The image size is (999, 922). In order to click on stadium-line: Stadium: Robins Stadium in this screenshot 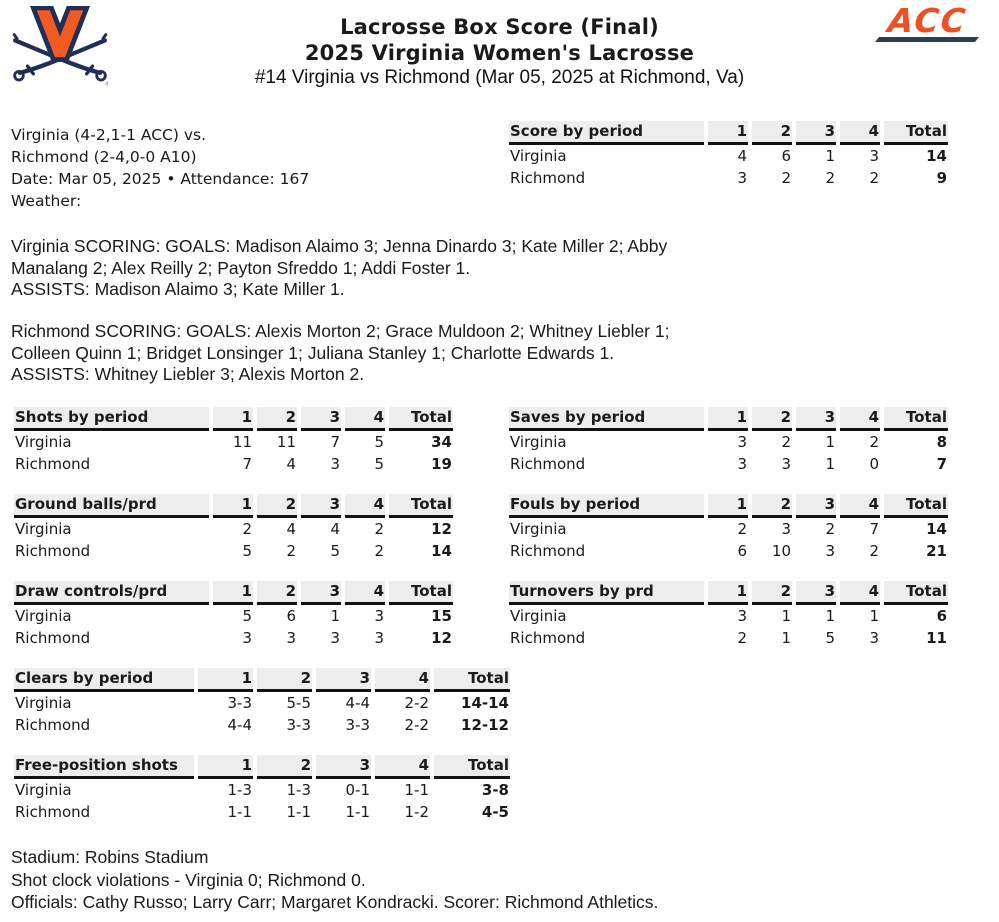, I will do `click(110, 857)`.